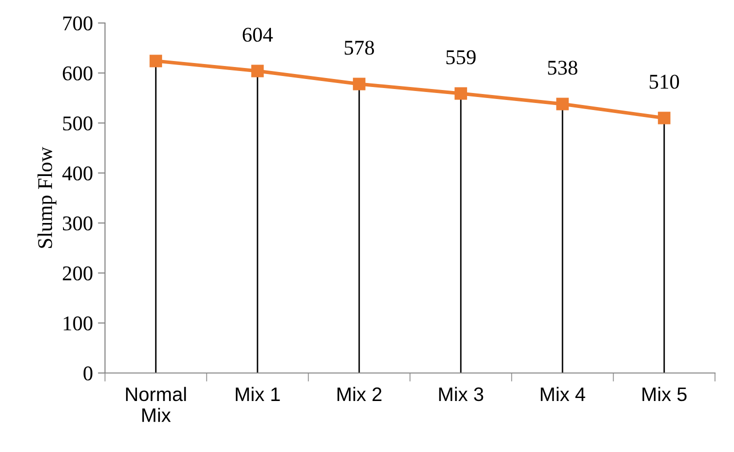  I want to click on x-tick-label: Mix 3, so click(461, 394).